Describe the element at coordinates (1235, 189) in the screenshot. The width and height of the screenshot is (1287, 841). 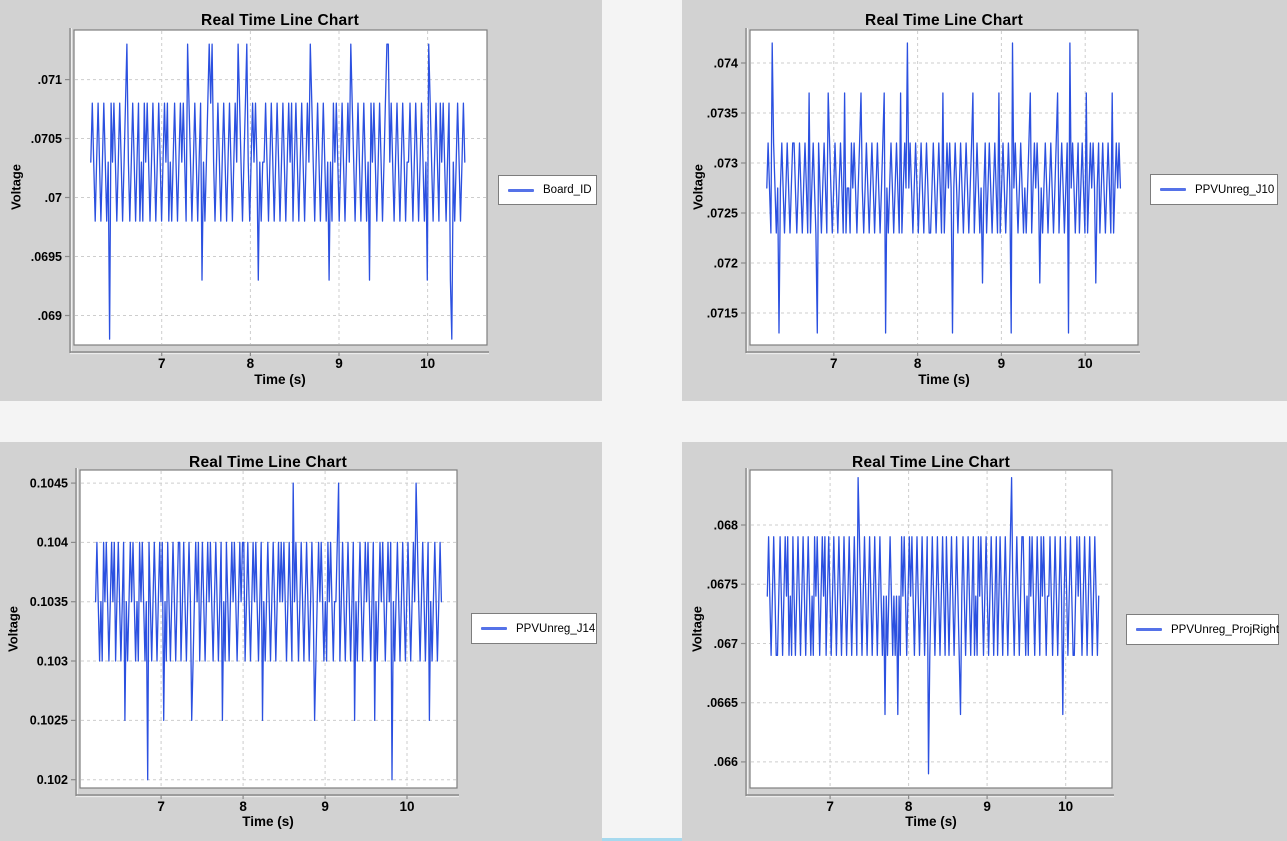
I see `legend-series-label: PPVUnreg_J10` at that location.